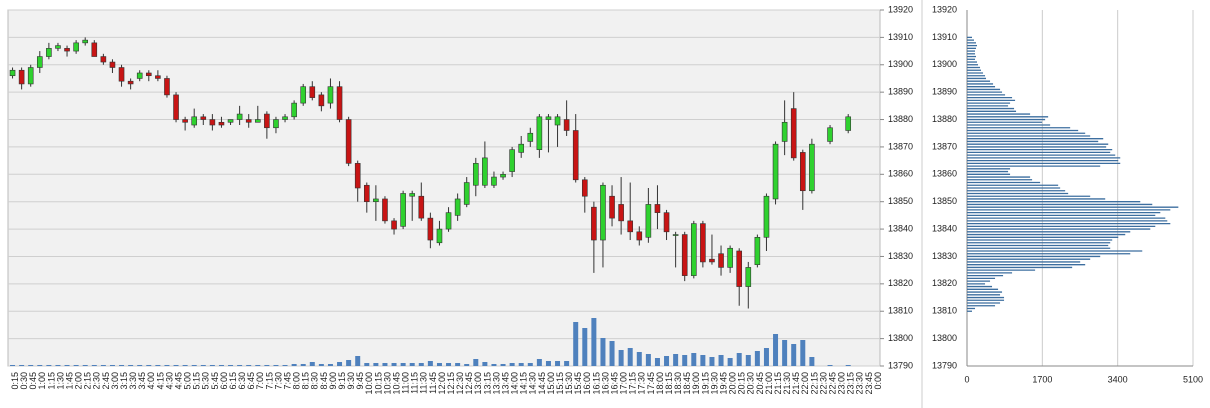 The height and width of the screenshot is (408, 1210). What do you see at coordinates (614, 383) in the screenshot?
I see `x-tick-label: 16:45` at bounding box center [614, 383].